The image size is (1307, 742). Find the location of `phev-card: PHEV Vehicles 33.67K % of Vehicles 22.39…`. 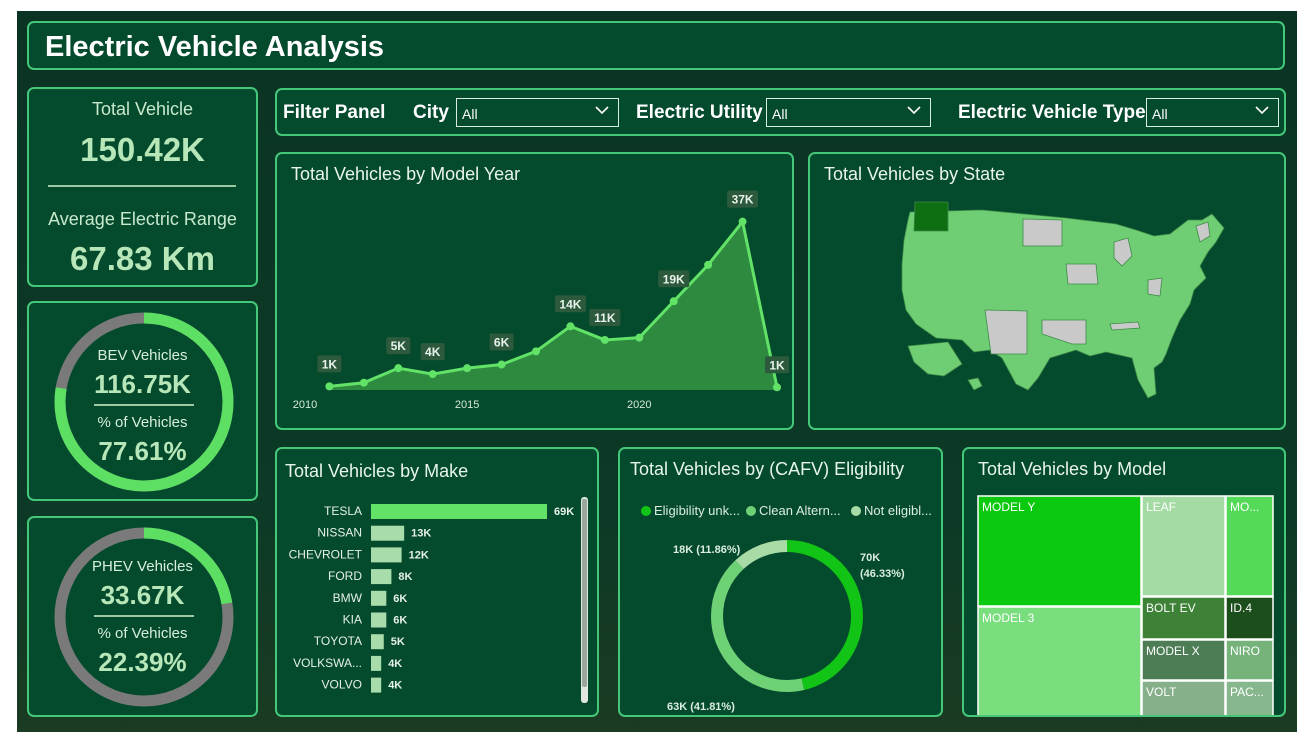

phev-card: PHEV Vehicles 33.67K % of Vehicles 22.39… is located at coordinates (142, 616).